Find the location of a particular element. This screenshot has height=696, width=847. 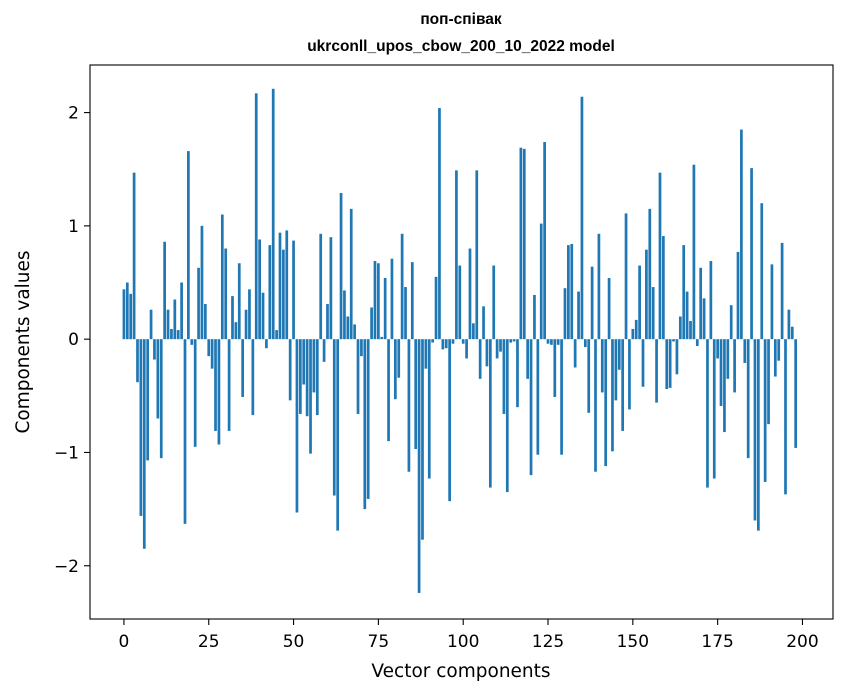

y-axis-label: Components values is located at coordinates (23, 341).